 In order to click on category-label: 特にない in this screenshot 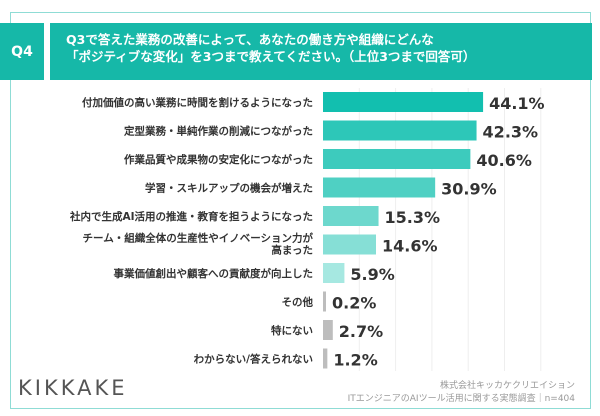, I will do `click(292, 330)`.